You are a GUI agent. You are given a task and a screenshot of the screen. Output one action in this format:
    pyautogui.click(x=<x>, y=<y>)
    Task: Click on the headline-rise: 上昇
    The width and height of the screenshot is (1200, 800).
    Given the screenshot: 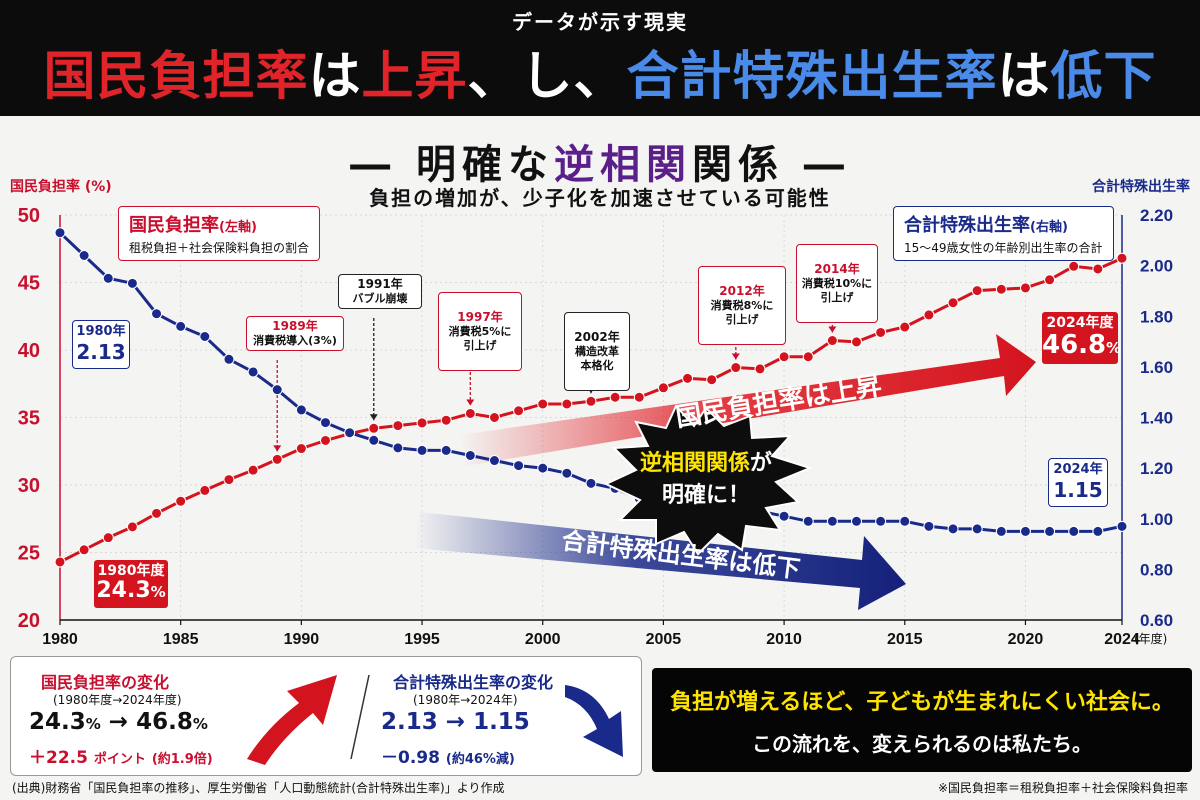 What is the action you would take?
    pyautogui.click(x=414, y=77)
    